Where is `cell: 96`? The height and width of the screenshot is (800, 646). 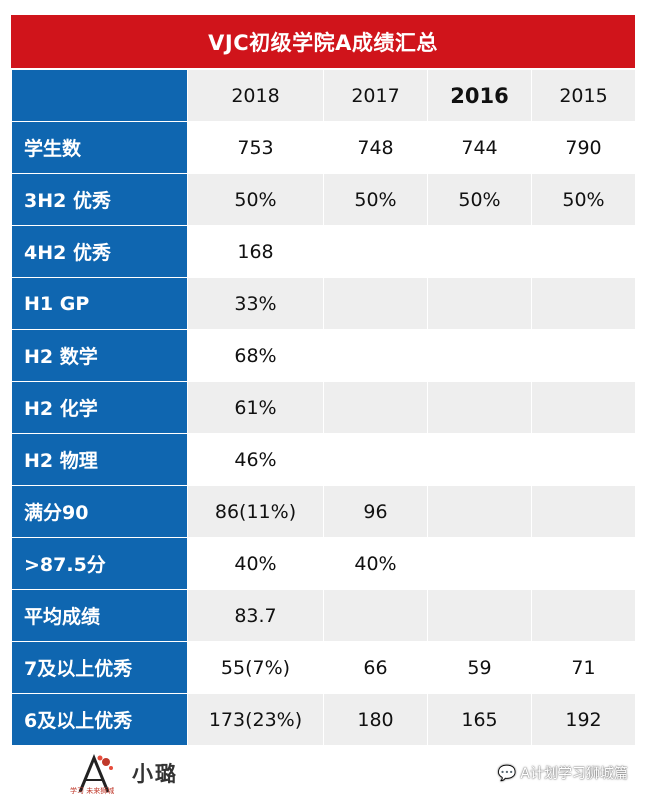 cell: 96 is located at coordinates (375, 511).